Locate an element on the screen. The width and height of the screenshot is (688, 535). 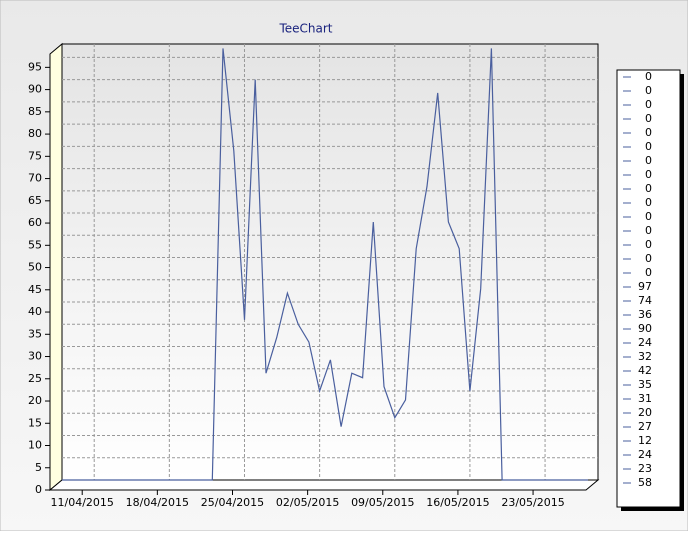
legend-label: 20 is located at coordinates (645, 412).